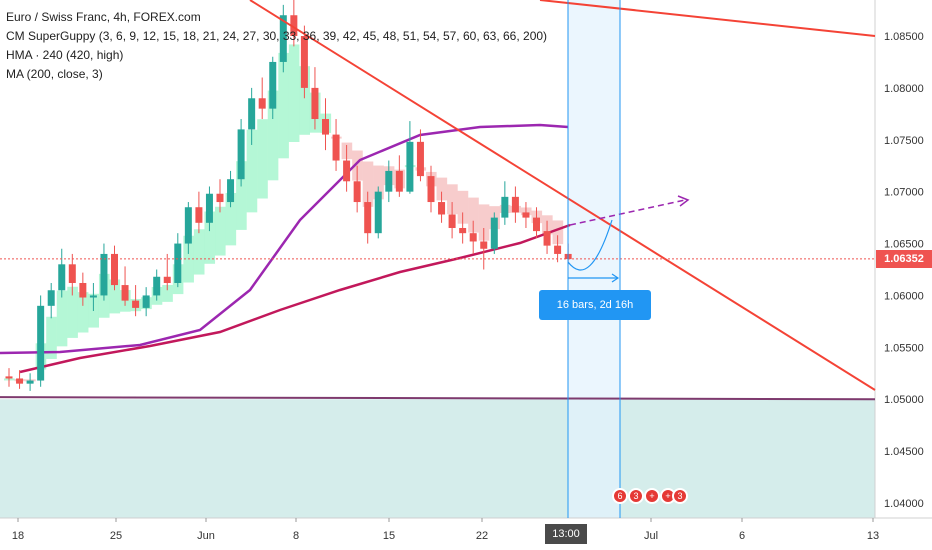 This screenshot has width=932, height=550. What do you see at coordinates (54, 74) in the screenshot?
I see `indicator-ma: MA (200, close, 3)` at bounding box center [54, 74].